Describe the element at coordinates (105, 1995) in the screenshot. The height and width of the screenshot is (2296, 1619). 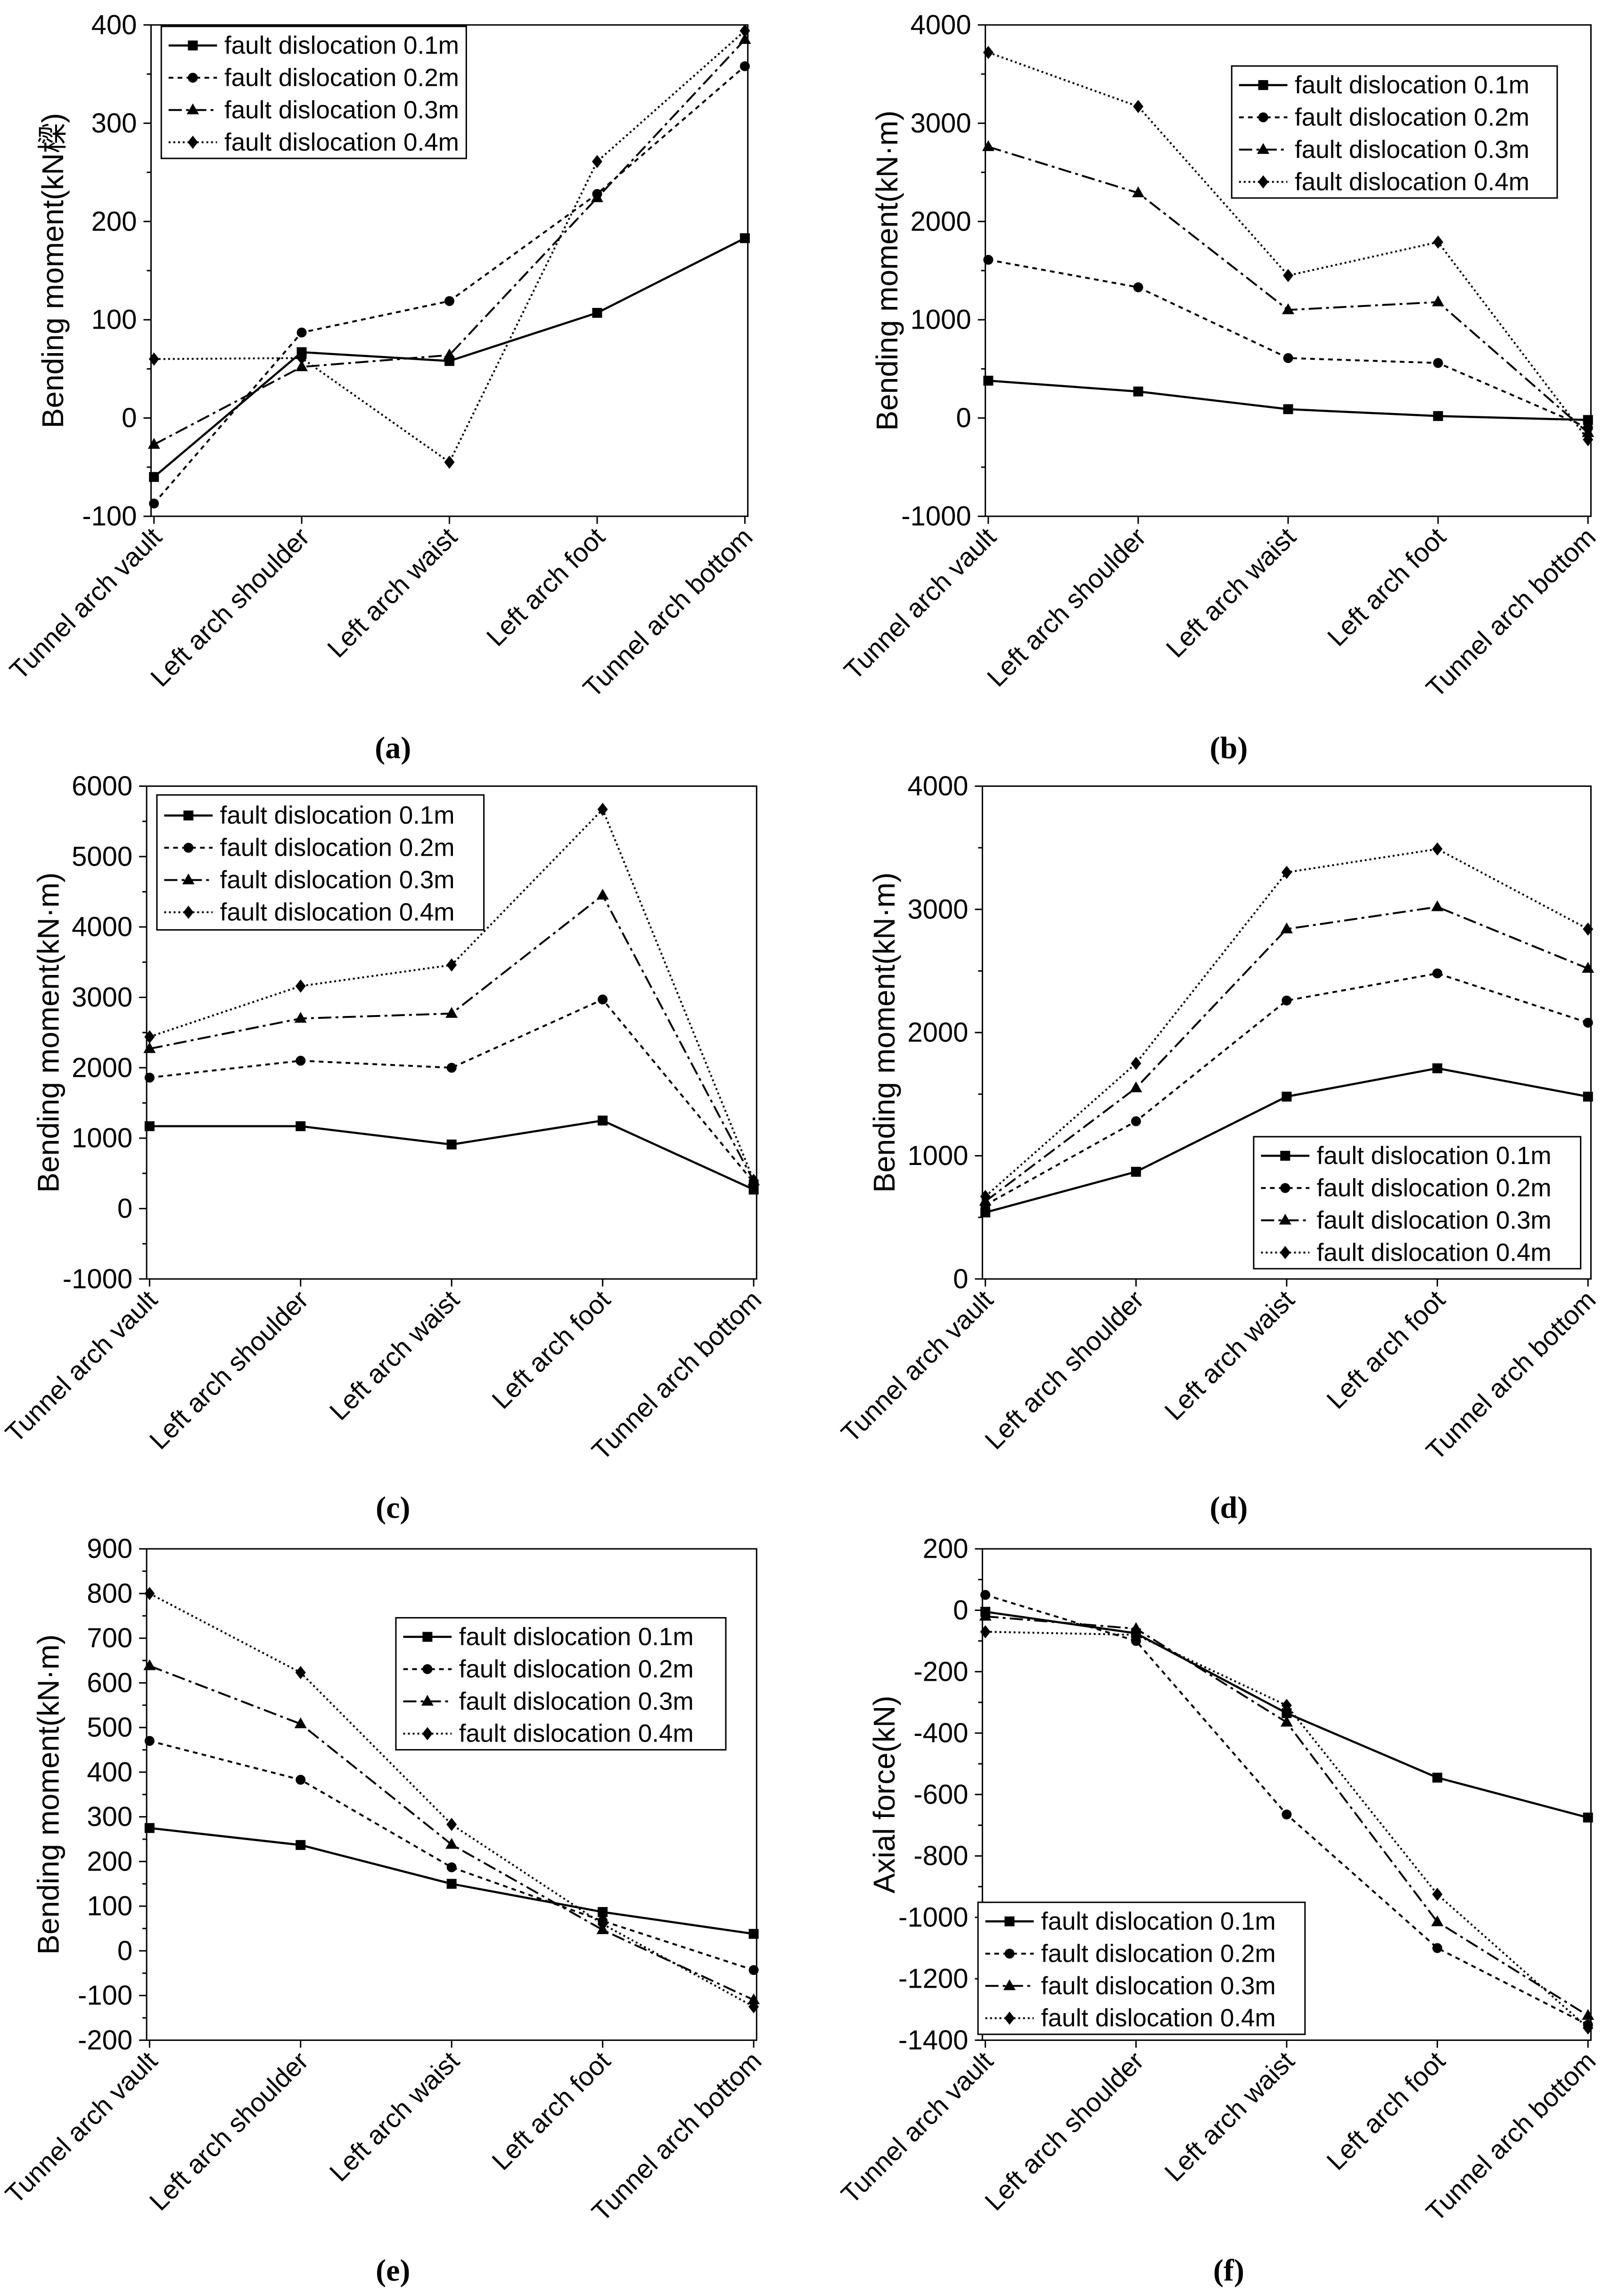
I see `y-tick-label: -100` at that location.